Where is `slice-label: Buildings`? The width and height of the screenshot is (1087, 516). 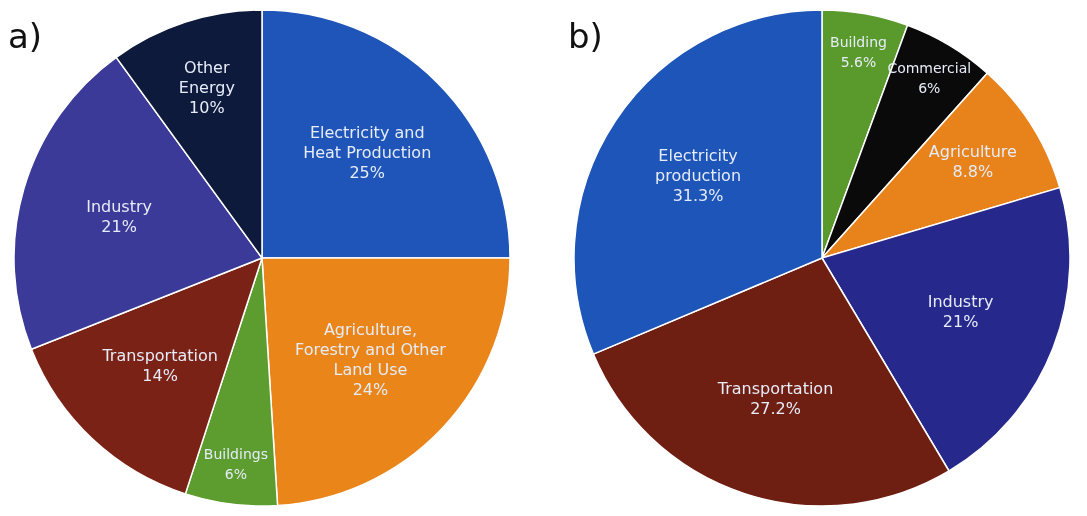
slice-label: Buildings is located at coordinates (235, 453).